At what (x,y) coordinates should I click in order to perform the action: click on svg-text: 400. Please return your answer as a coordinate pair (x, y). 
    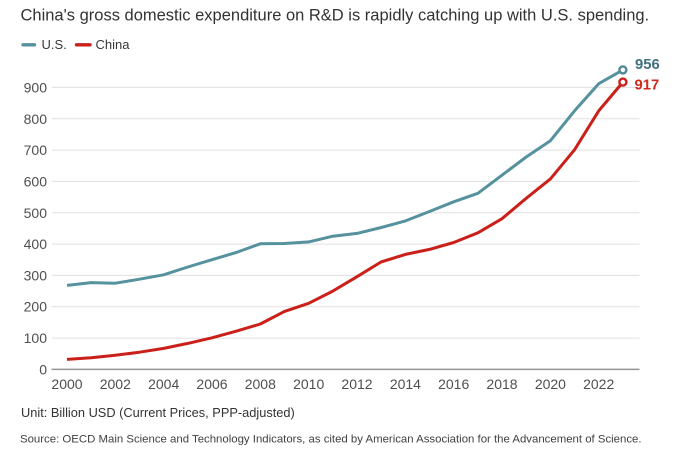
    Looking at the image, I should click on (36, 244).